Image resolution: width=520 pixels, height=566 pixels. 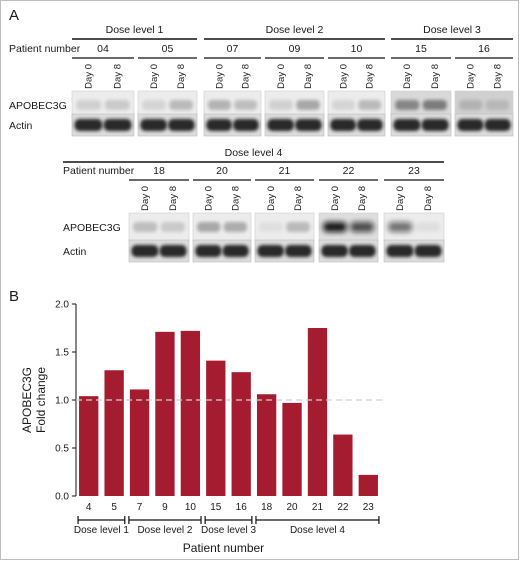 What do you see at coordinates (233, 49) in the screenshot?
I see `patient-number: 07` at bounding box center [233, 49].